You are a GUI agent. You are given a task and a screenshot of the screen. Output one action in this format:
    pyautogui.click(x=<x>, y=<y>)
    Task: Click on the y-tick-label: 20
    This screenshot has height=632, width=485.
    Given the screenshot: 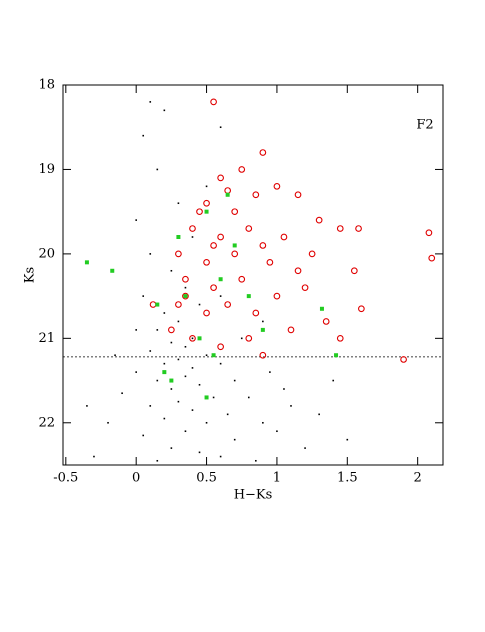 What is the action you would take?
    pyautogui.click(x=46, y=253)
    